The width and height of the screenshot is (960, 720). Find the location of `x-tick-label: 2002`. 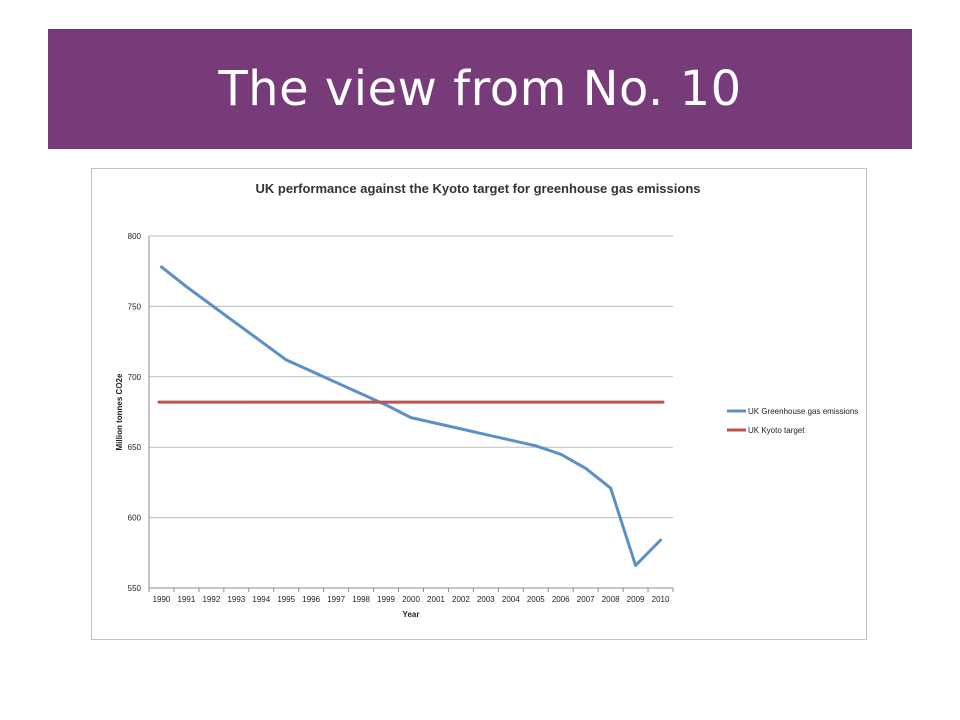

x-tick-label: 2002 is located at coordinates (461, 599).